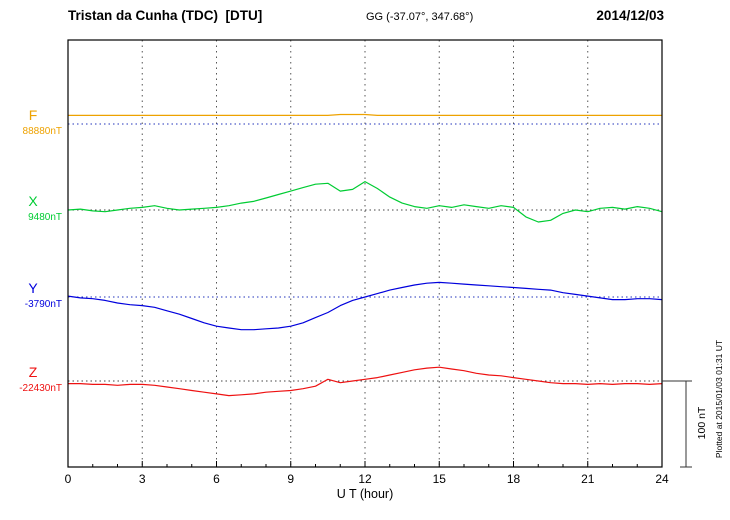  I want to click on component-label-z: Z -22430nT, so click(33, 380).